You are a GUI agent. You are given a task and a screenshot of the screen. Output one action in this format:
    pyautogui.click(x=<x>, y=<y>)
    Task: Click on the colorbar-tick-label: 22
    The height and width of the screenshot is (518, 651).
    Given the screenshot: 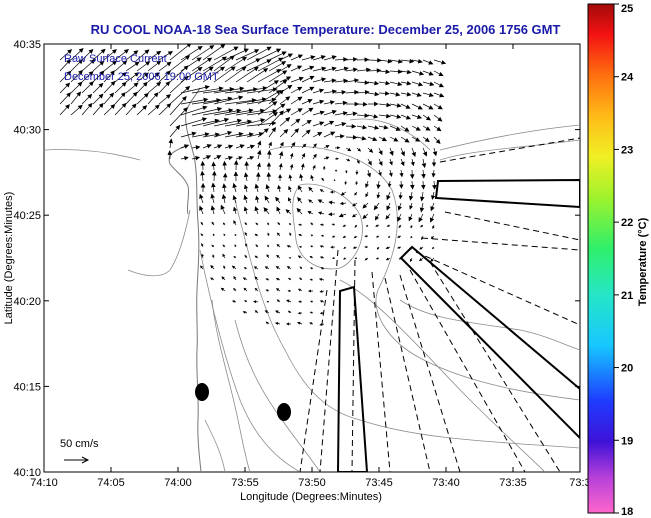 What is the action you would take?
    pyautogui.click(x=627, y=223)
    